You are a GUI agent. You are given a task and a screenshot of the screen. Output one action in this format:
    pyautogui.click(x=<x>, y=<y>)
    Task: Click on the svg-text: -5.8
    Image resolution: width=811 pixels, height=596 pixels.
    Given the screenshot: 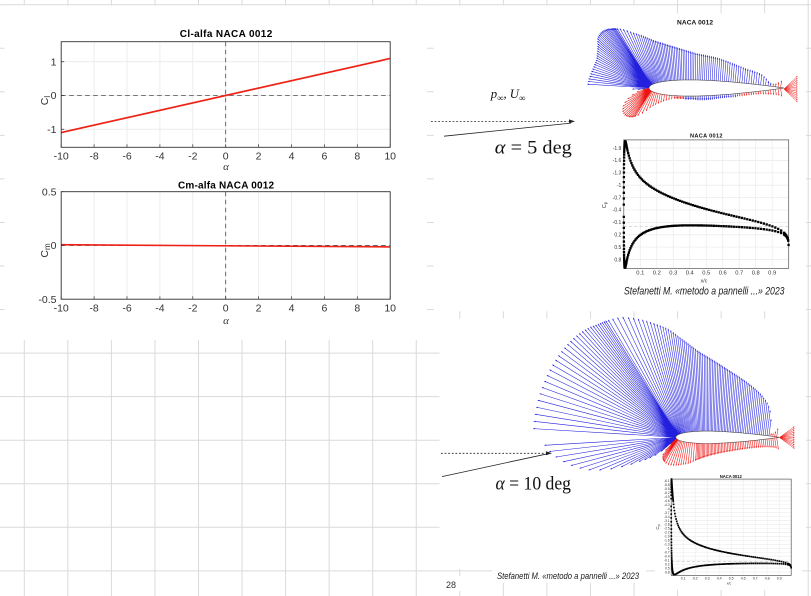 What is the action you would take?
    pyautogui.click(x=667, y=485)
    